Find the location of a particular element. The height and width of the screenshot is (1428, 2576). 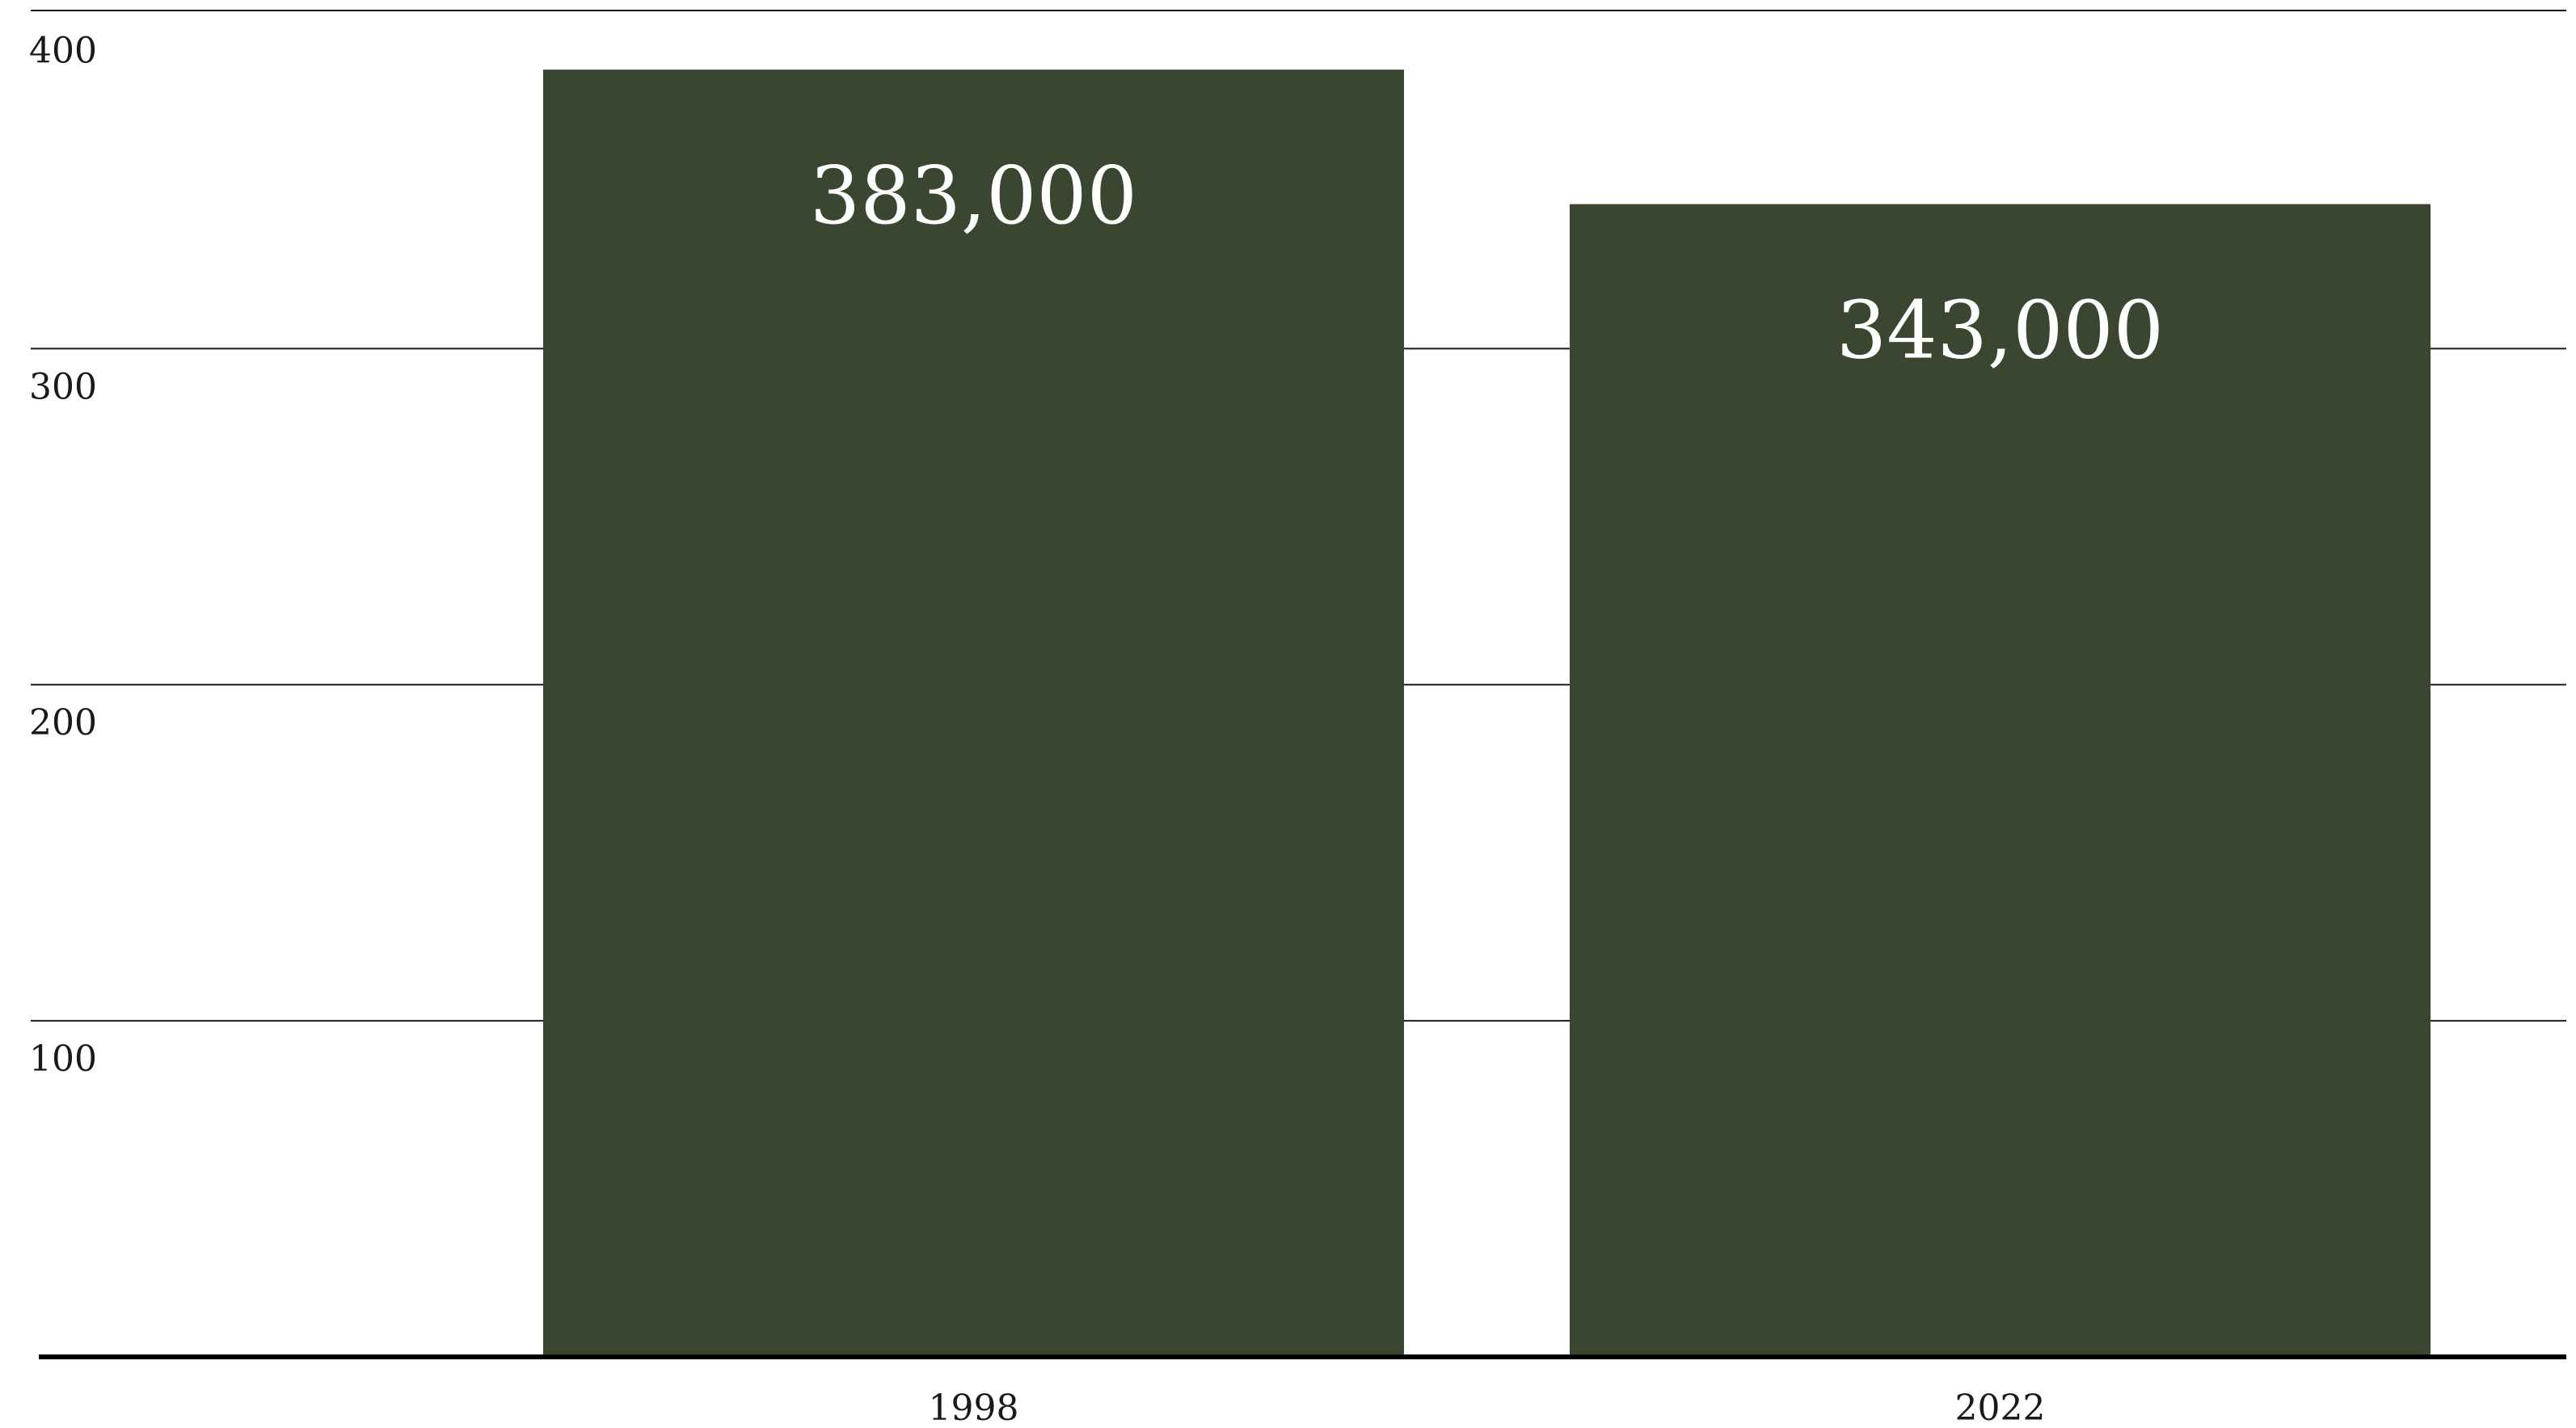

y-axis-tick-labels: 100 200 300 400 is located at coordinates (63, 555).